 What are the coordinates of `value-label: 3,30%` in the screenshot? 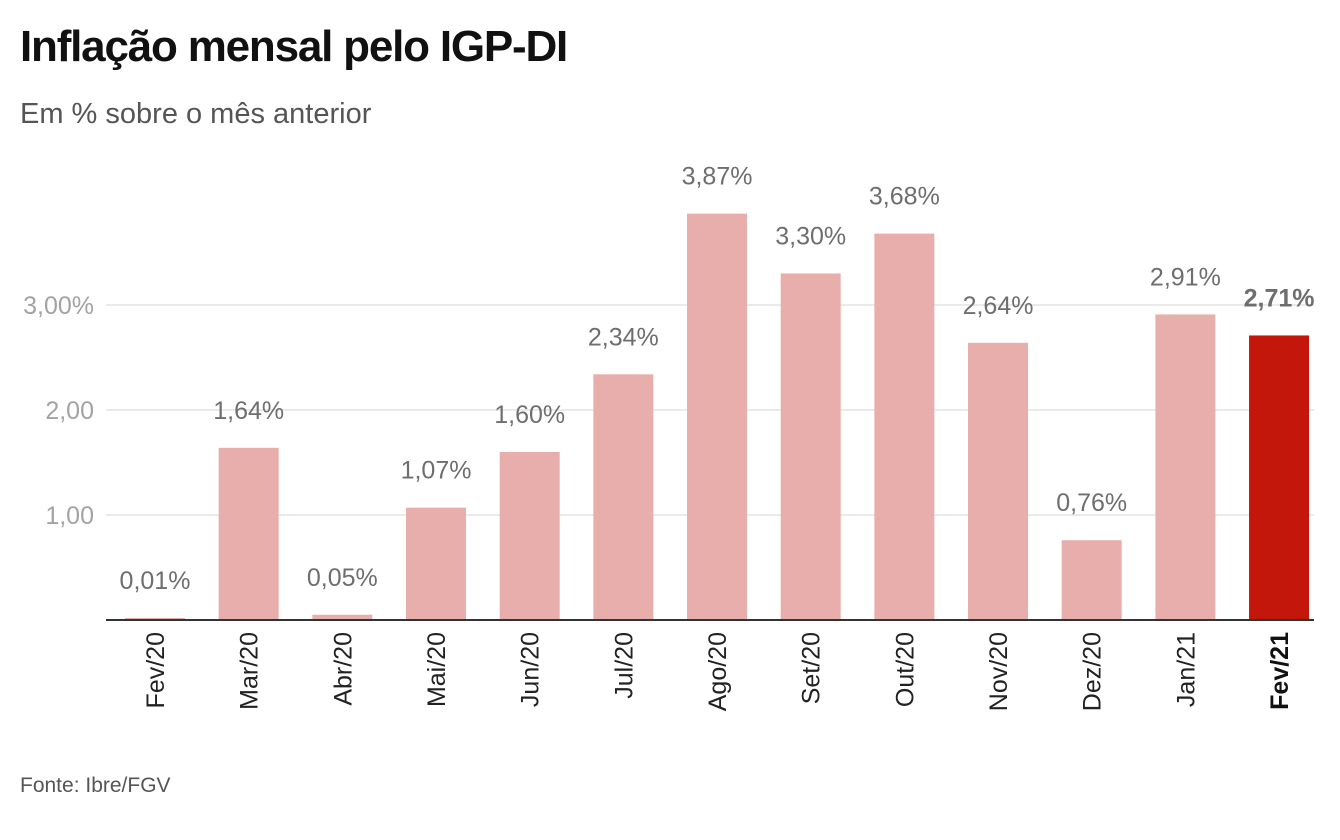 It's located at (810, 237).